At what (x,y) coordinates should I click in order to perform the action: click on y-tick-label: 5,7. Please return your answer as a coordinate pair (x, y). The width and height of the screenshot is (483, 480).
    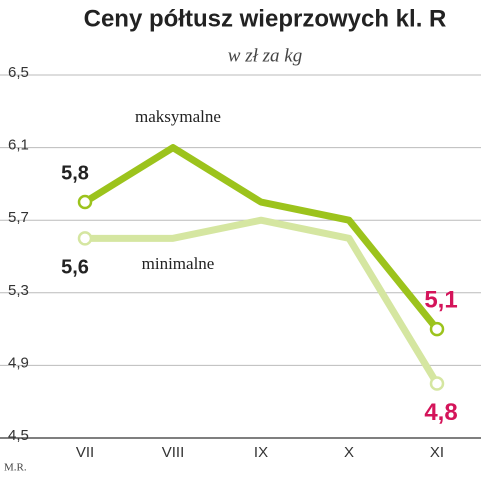
    Looking at the image, I should click on (18, 217).